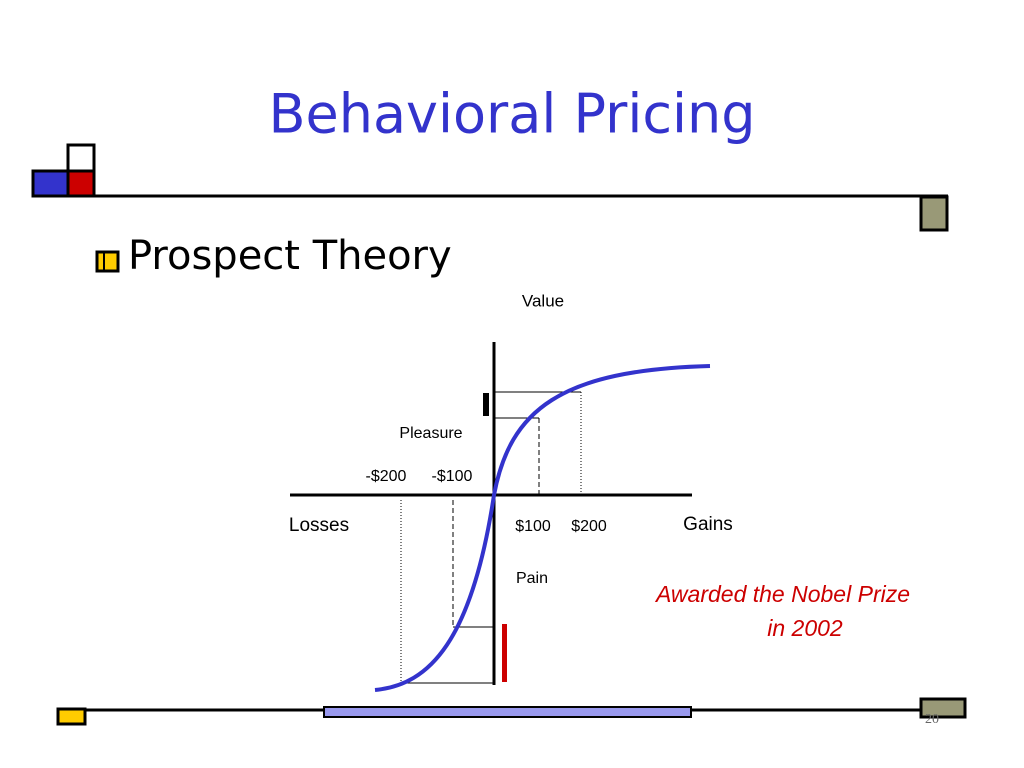  What do you see at coordinates (543, 300) in the screenshot?
I see `axis-label: Value` at bounding box center [543, 300].